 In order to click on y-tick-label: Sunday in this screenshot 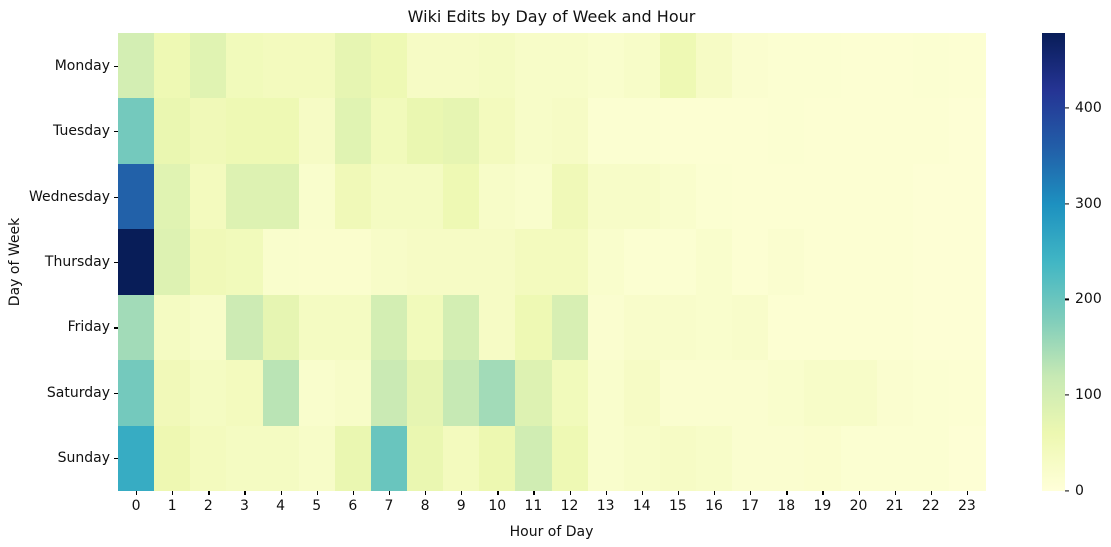, I will do `click(83, 458)`.